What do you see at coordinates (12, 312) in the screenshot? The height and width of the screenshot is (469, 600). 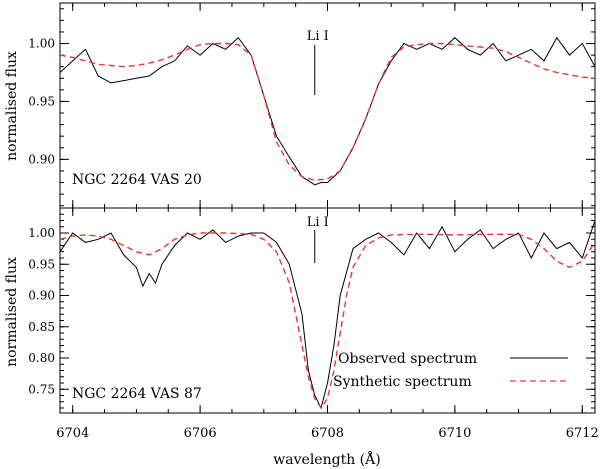 I see `bottom-ylabel: normalised flux` at bounding box center [12, 312].